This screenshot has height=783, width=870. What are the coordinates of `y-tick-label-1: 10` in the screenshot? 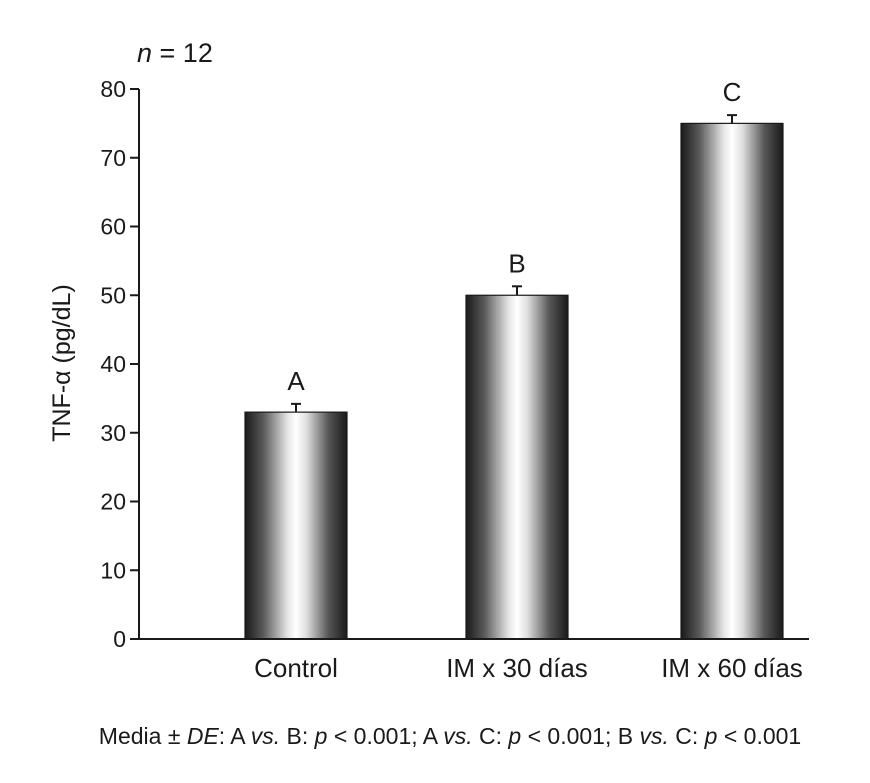 It's located at (113, 570).